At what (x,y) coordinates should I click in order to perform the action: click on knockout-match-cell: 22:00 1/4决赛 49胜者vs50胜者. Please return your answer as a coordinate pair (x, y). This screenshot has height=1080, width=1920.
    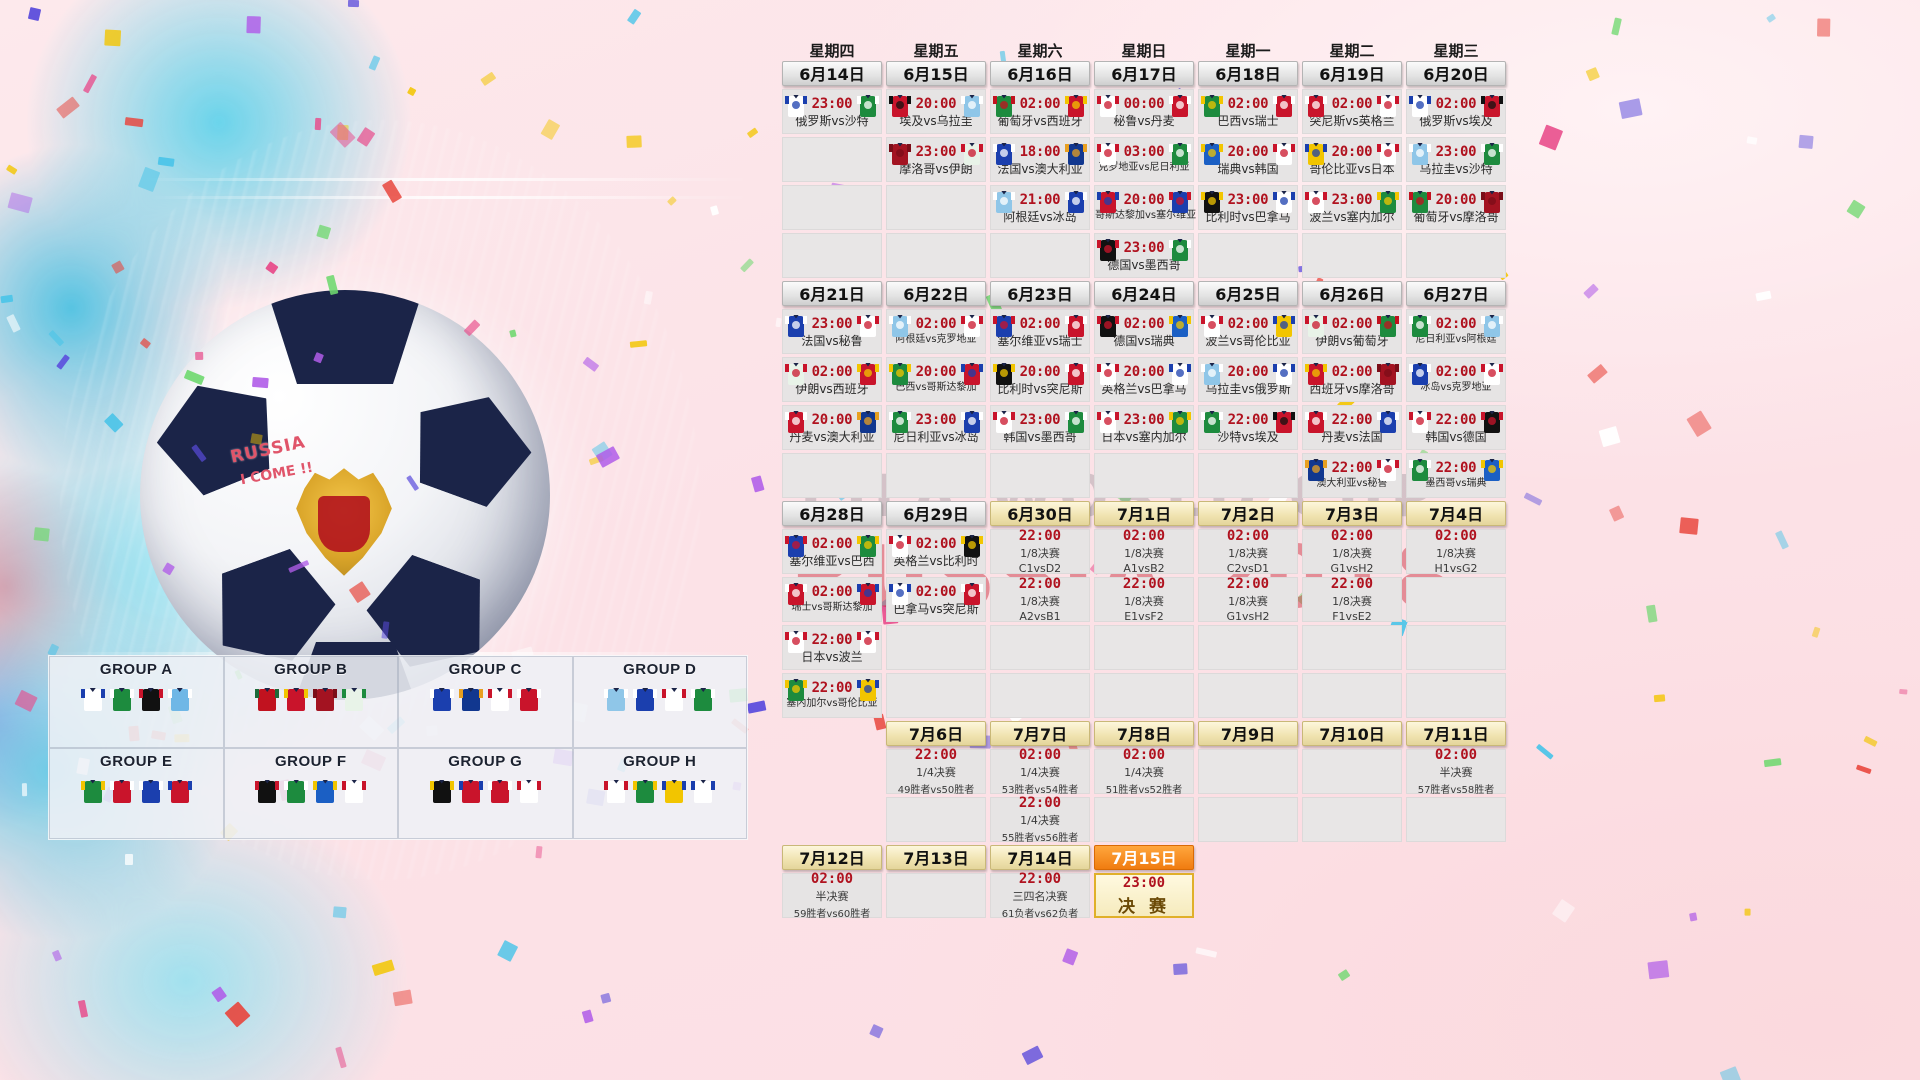
    Looking at the image, I should click on (936, 771).